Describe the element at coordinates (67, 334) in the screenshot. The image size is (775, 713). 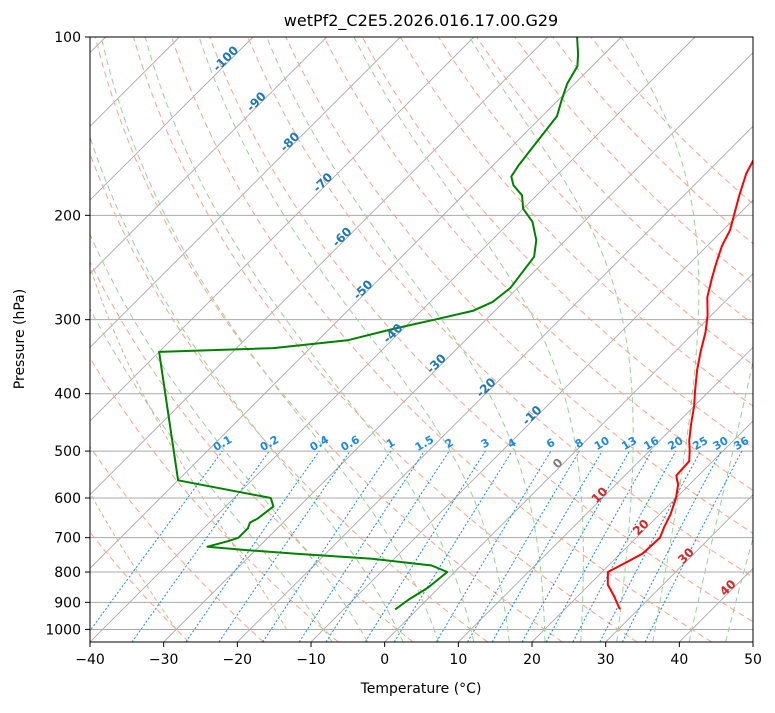
I see `y-axis-ticks: 1000 900 800 700 600 500 400 300 200 100` at that location.